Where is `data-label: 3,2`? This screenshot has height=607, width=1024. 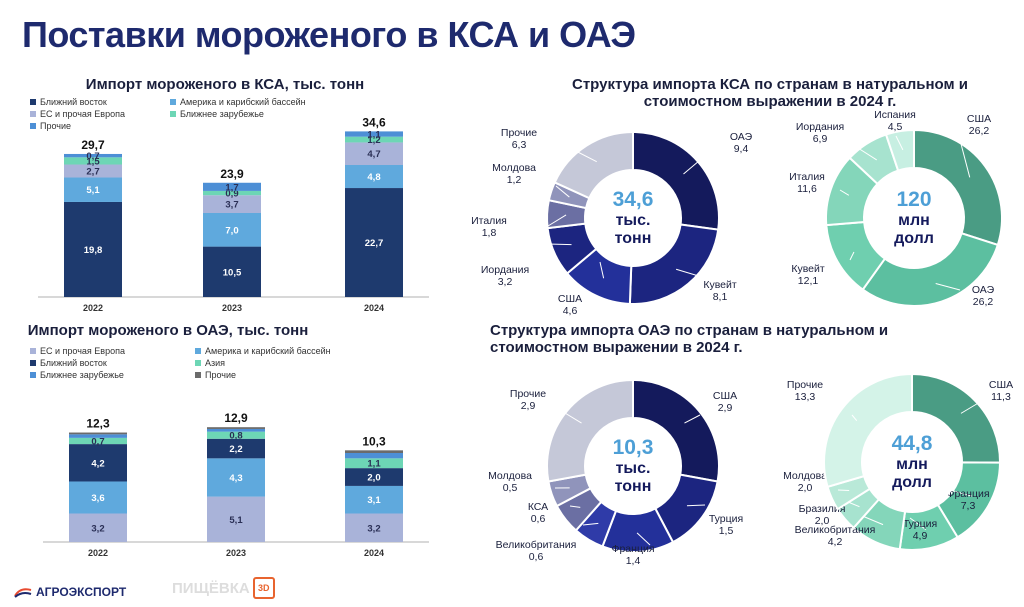 data-label: 3,2 is located at coordinates (97, 528).